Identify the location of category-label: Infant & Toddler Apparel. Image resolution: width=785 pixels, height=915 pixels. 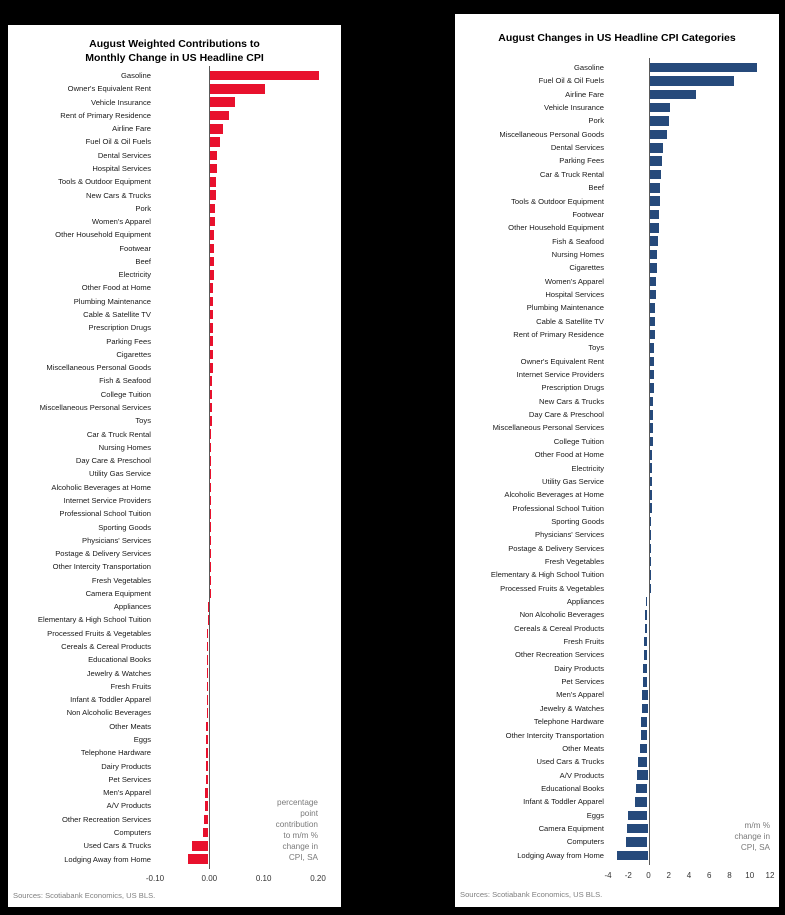
(563, 802).